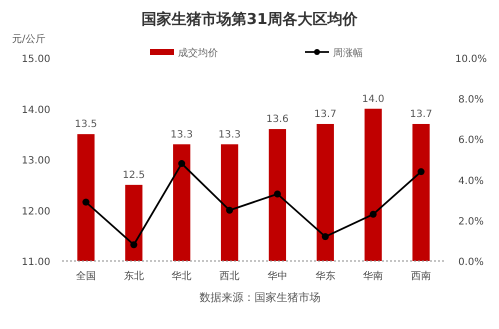  I want to click on x-tick-label: 华南, so click(373, 276).